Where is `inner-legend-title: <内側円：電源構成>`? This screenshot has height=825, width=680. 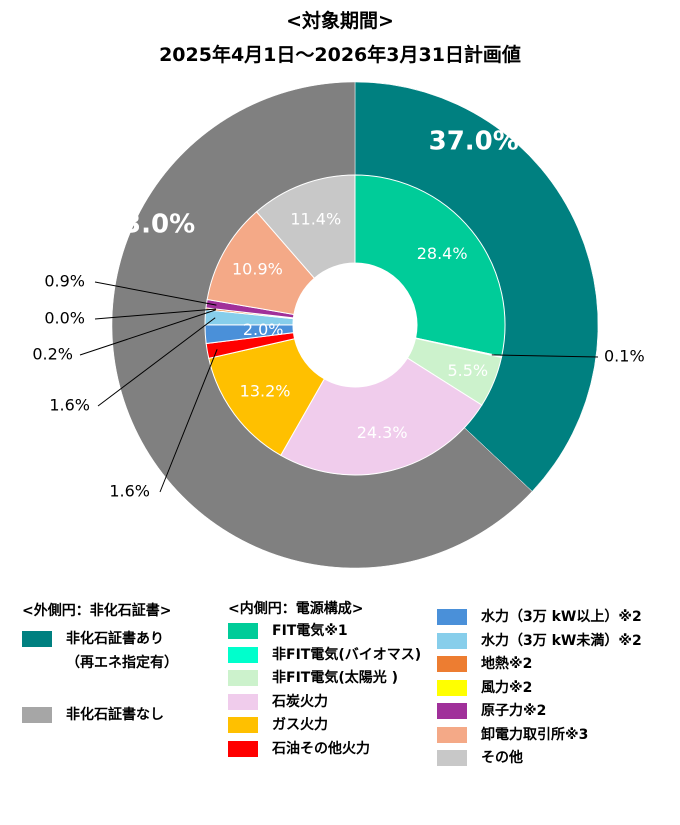 inner-legend-title: <内側円：電源構成> is located at coordinates (296, 609).